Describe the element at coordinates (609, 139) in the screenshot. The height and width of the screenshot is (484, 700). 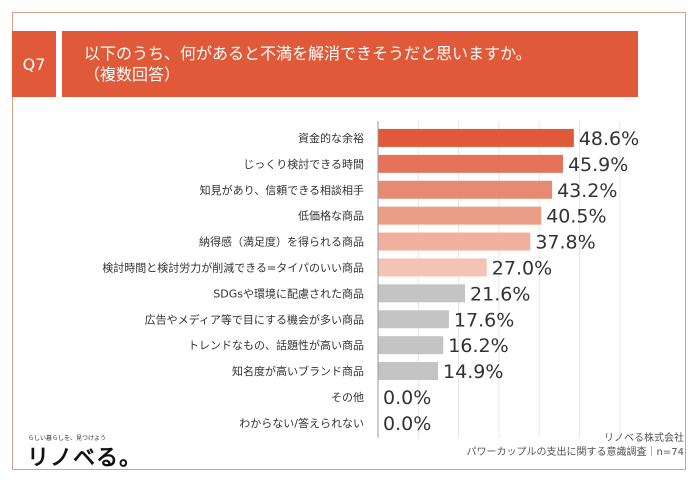
I see `value-label: 48.6%` at that location.